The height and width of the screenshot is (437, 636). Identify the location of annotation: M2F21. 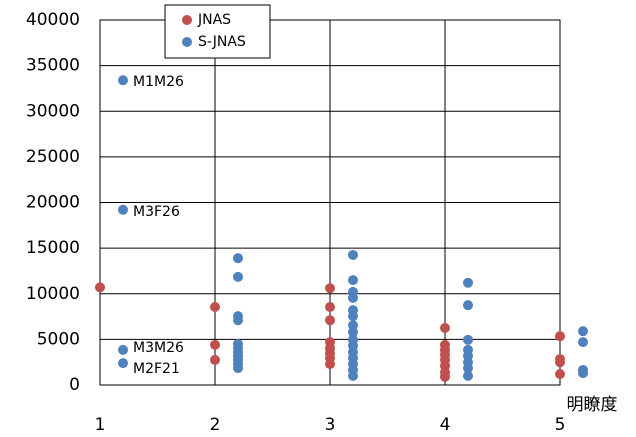
(156, 369).